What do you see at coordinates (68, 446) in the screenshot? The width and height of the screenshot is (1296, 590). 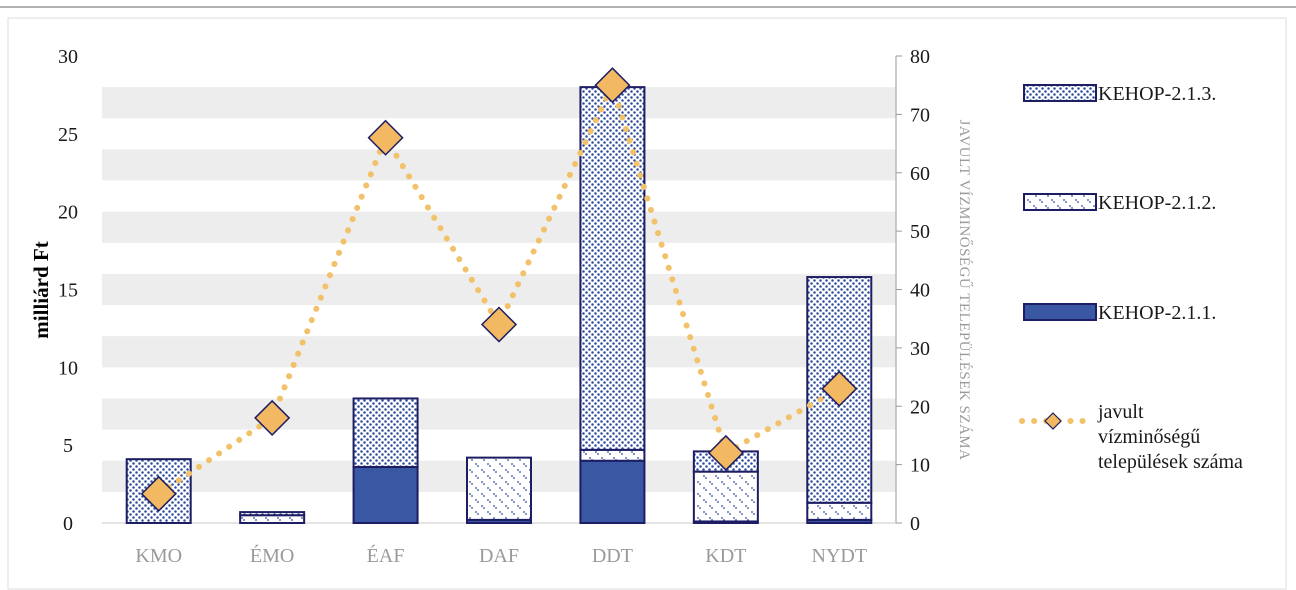 I see `y-tick-label: 5` at bounding box center [68, 446].